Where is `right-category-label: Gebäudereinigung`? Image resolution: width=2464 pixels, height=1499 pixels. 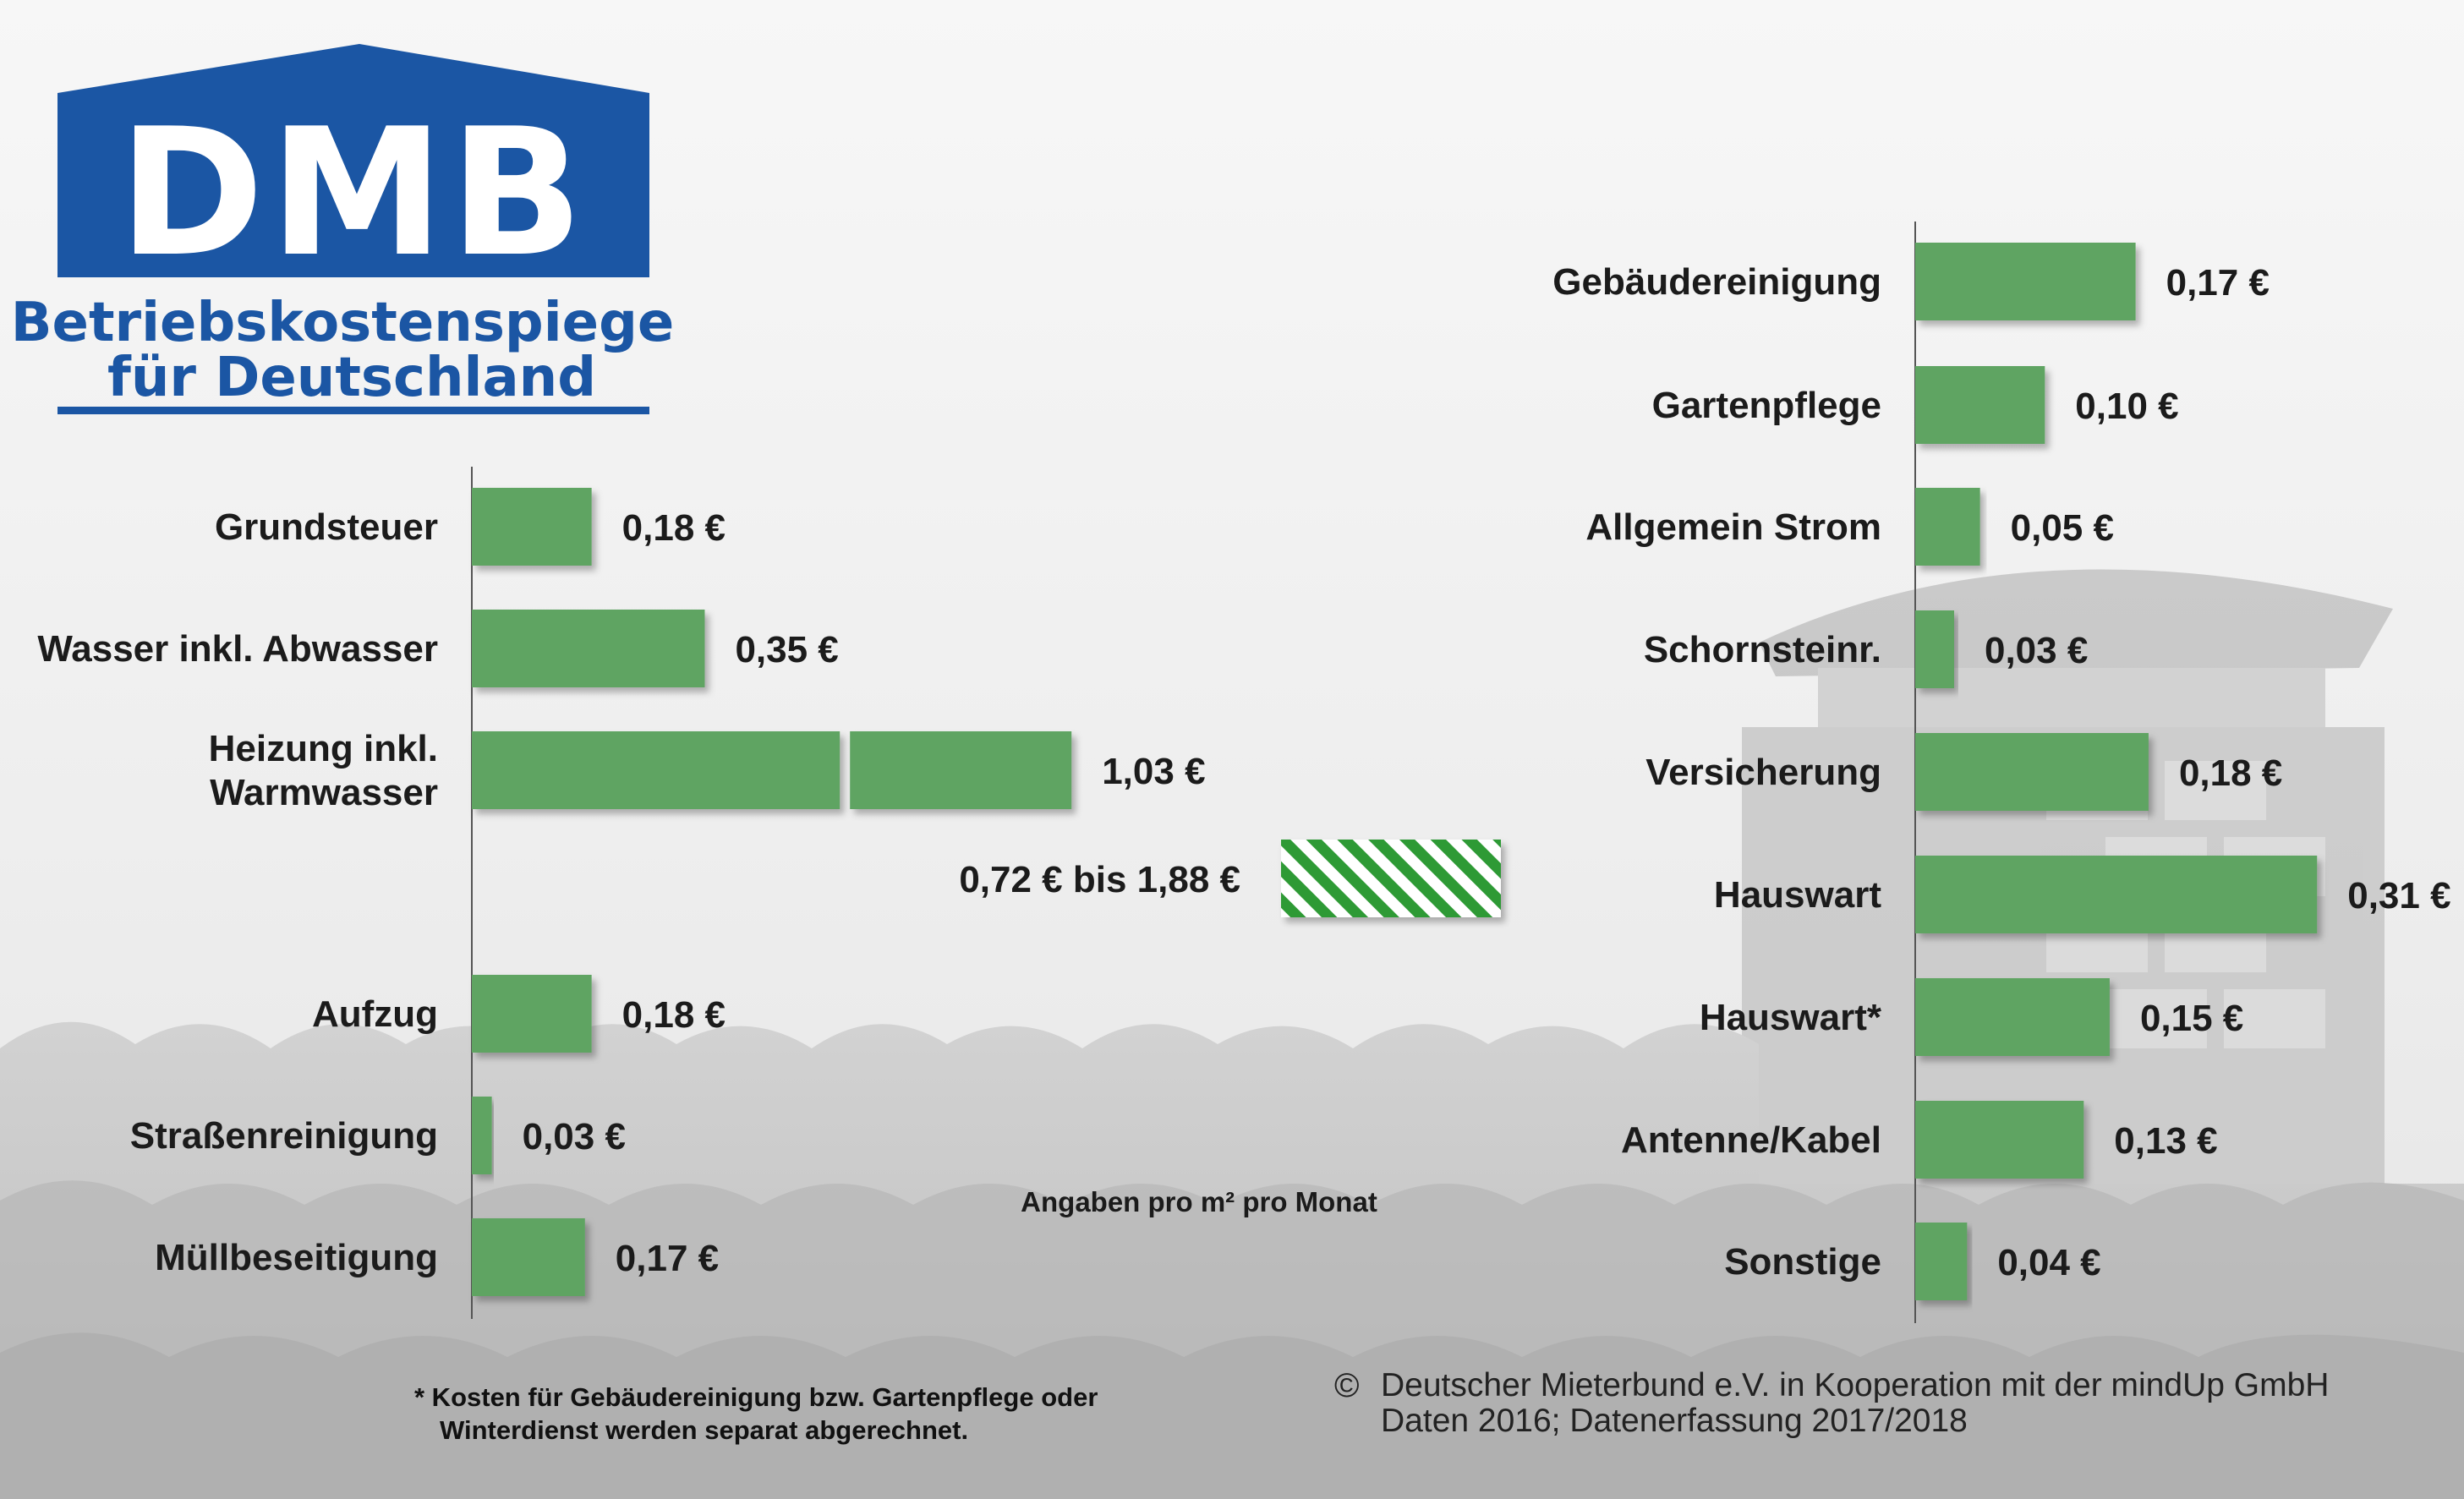
right-category-label: Gebäudereinigung is located at coordinates (1716, 282).